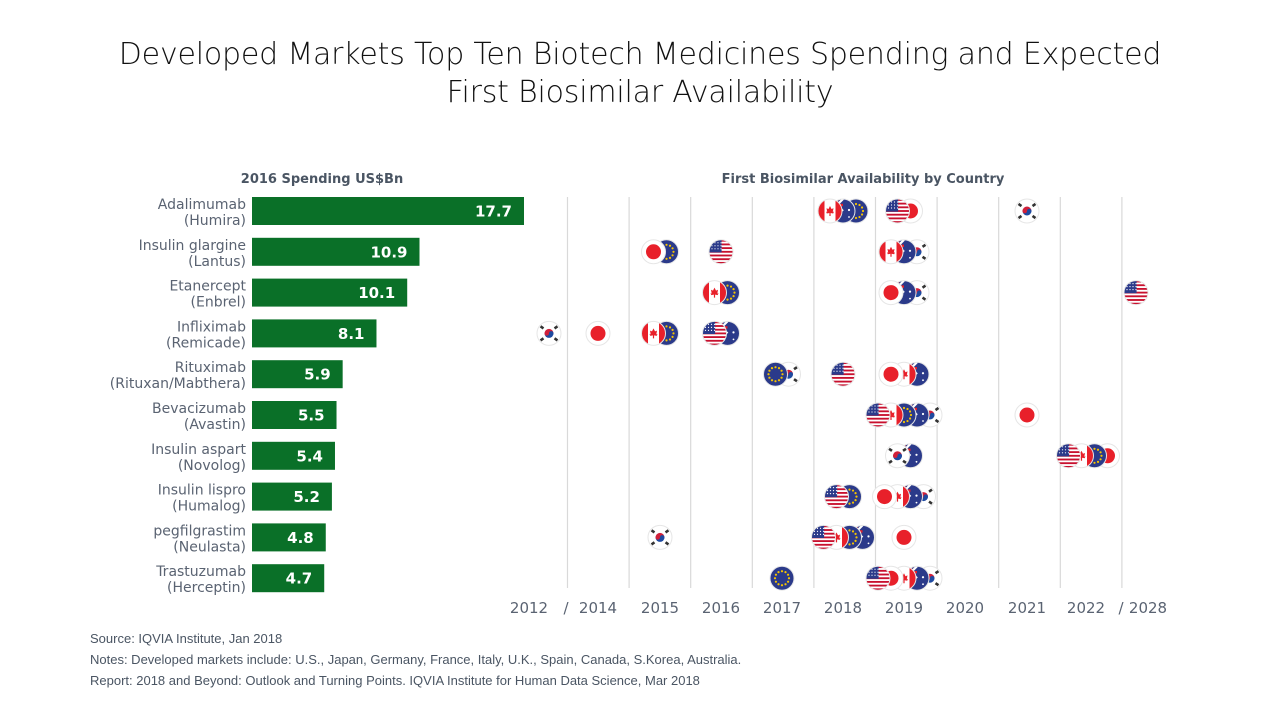 The height and width of the screenshot is (720, 1280). I want to click on brand-name-label: (Enbrel), so click(218, 303).